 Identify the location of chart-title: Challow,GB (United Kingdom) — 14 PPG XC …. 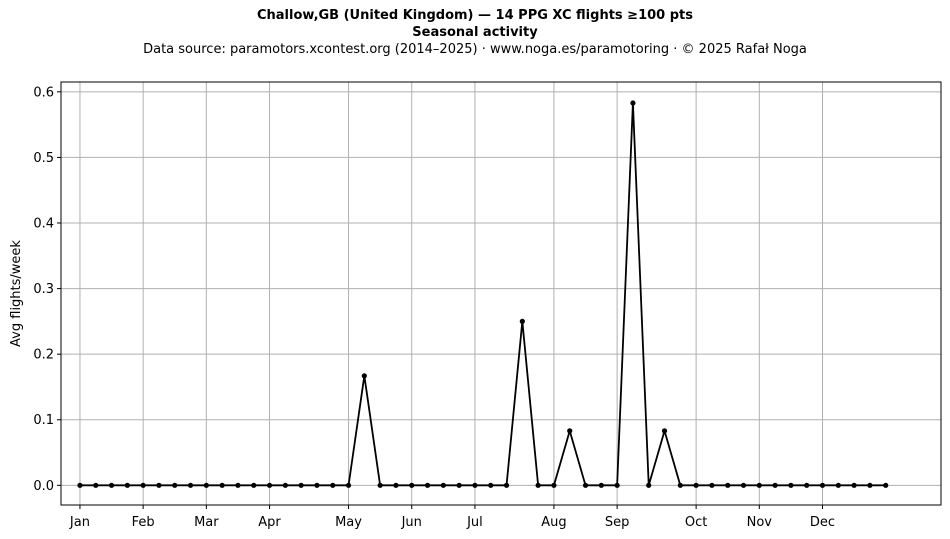
(474, 15).